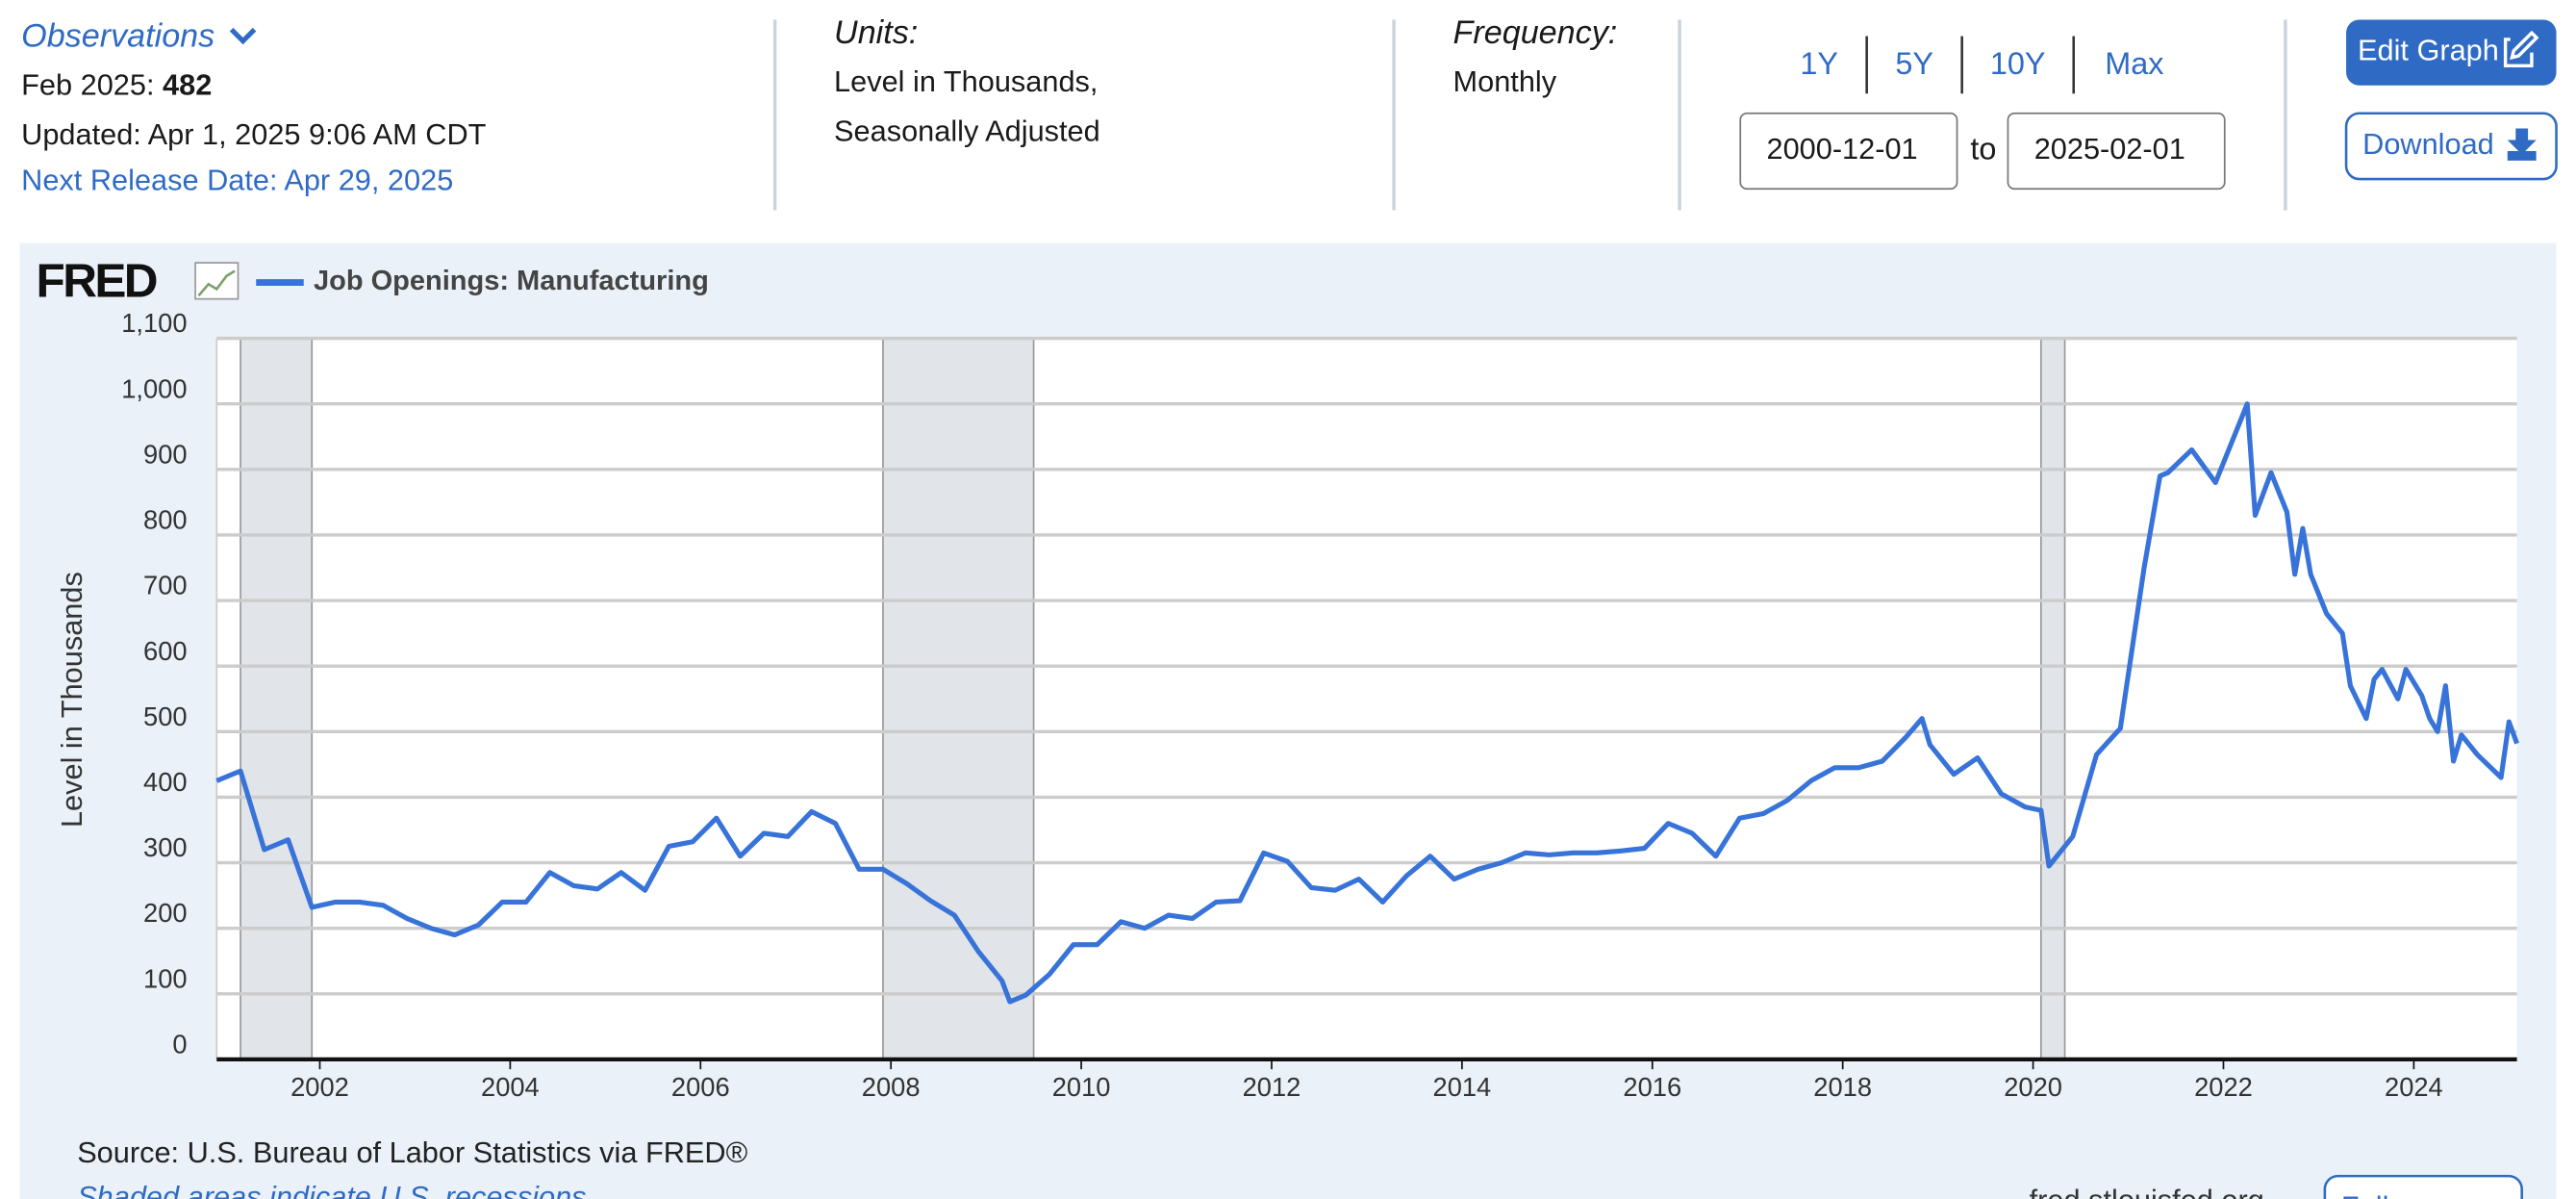  I want to click on range-button: Max, so click(2134, 63).